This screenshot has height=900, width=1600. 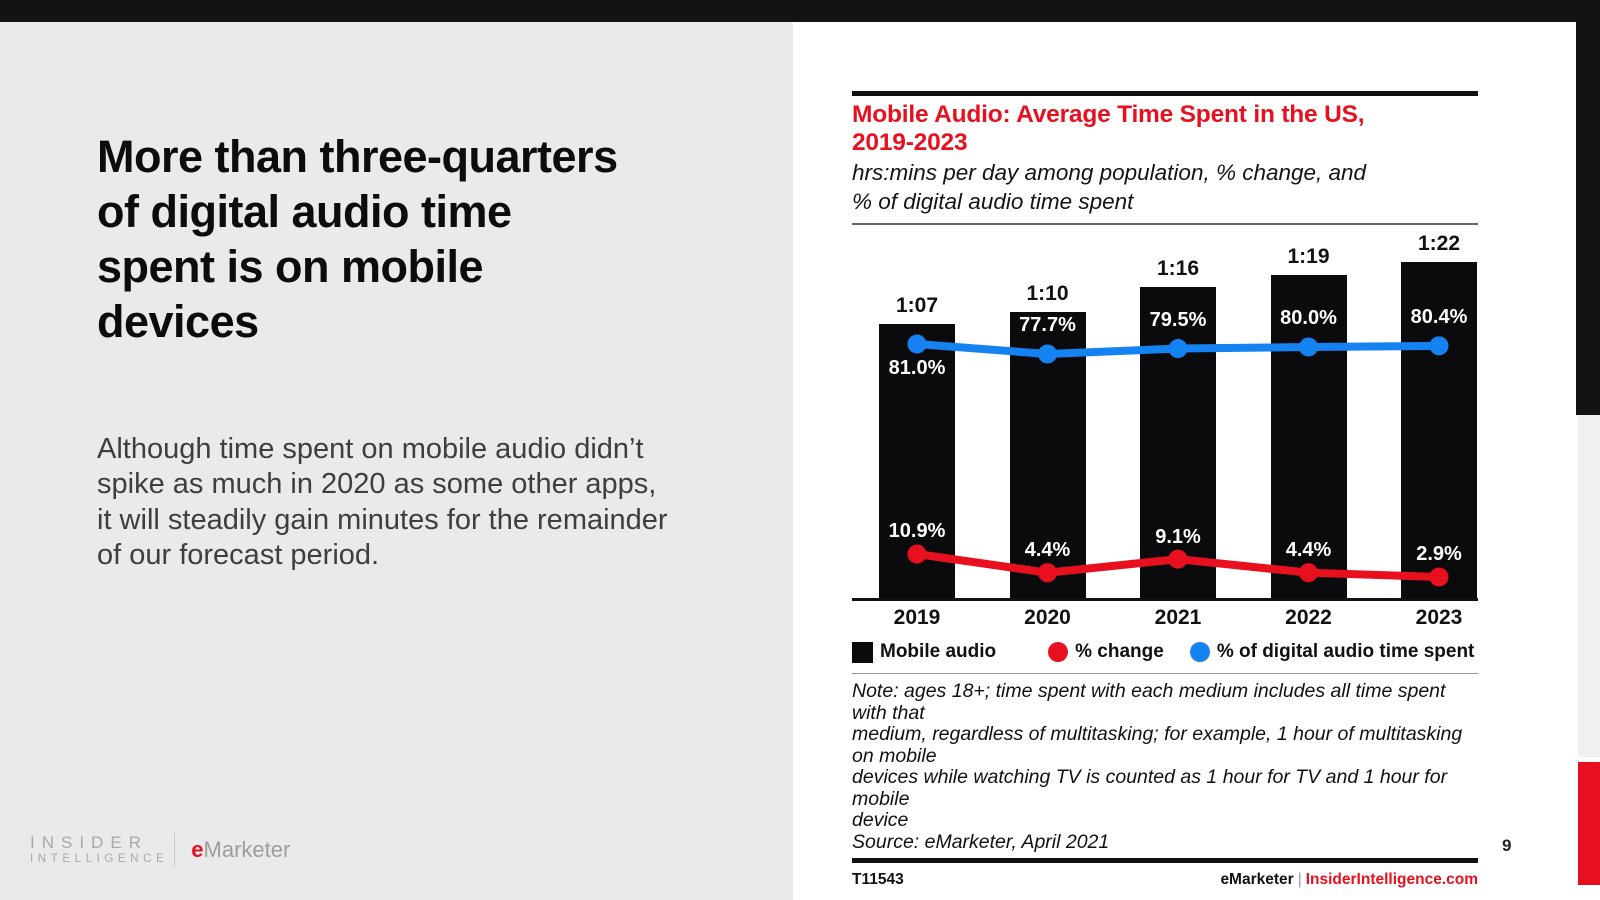 I want to click on line-series-overlay, so click(x=1178, y=460).